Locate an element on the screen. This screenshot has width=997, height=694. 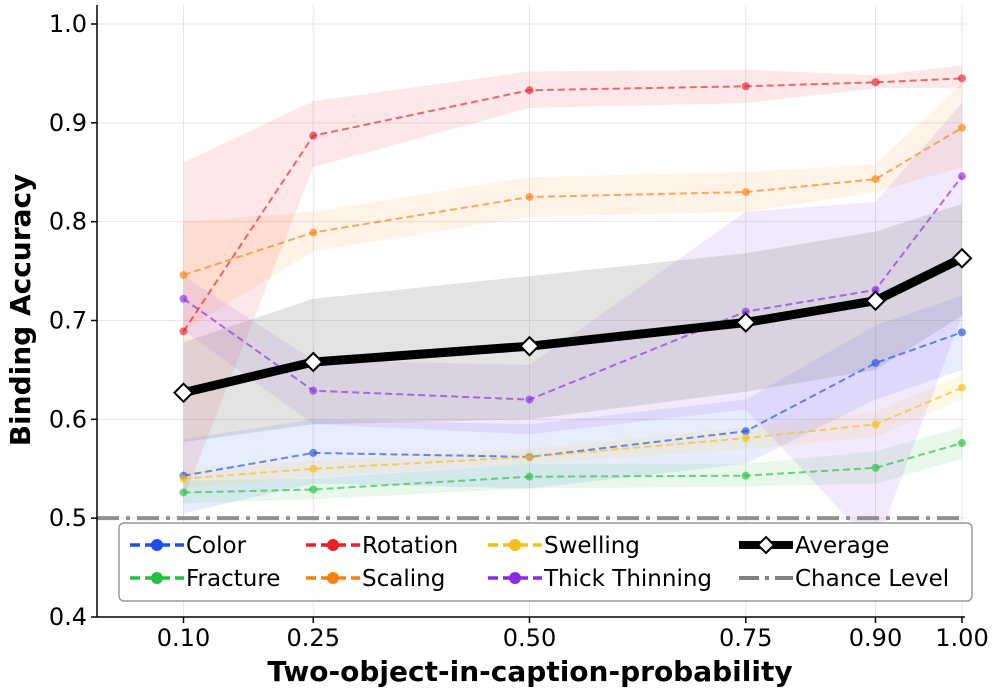
y-tick-label: 0.4 is located at coordinates (68, 617).